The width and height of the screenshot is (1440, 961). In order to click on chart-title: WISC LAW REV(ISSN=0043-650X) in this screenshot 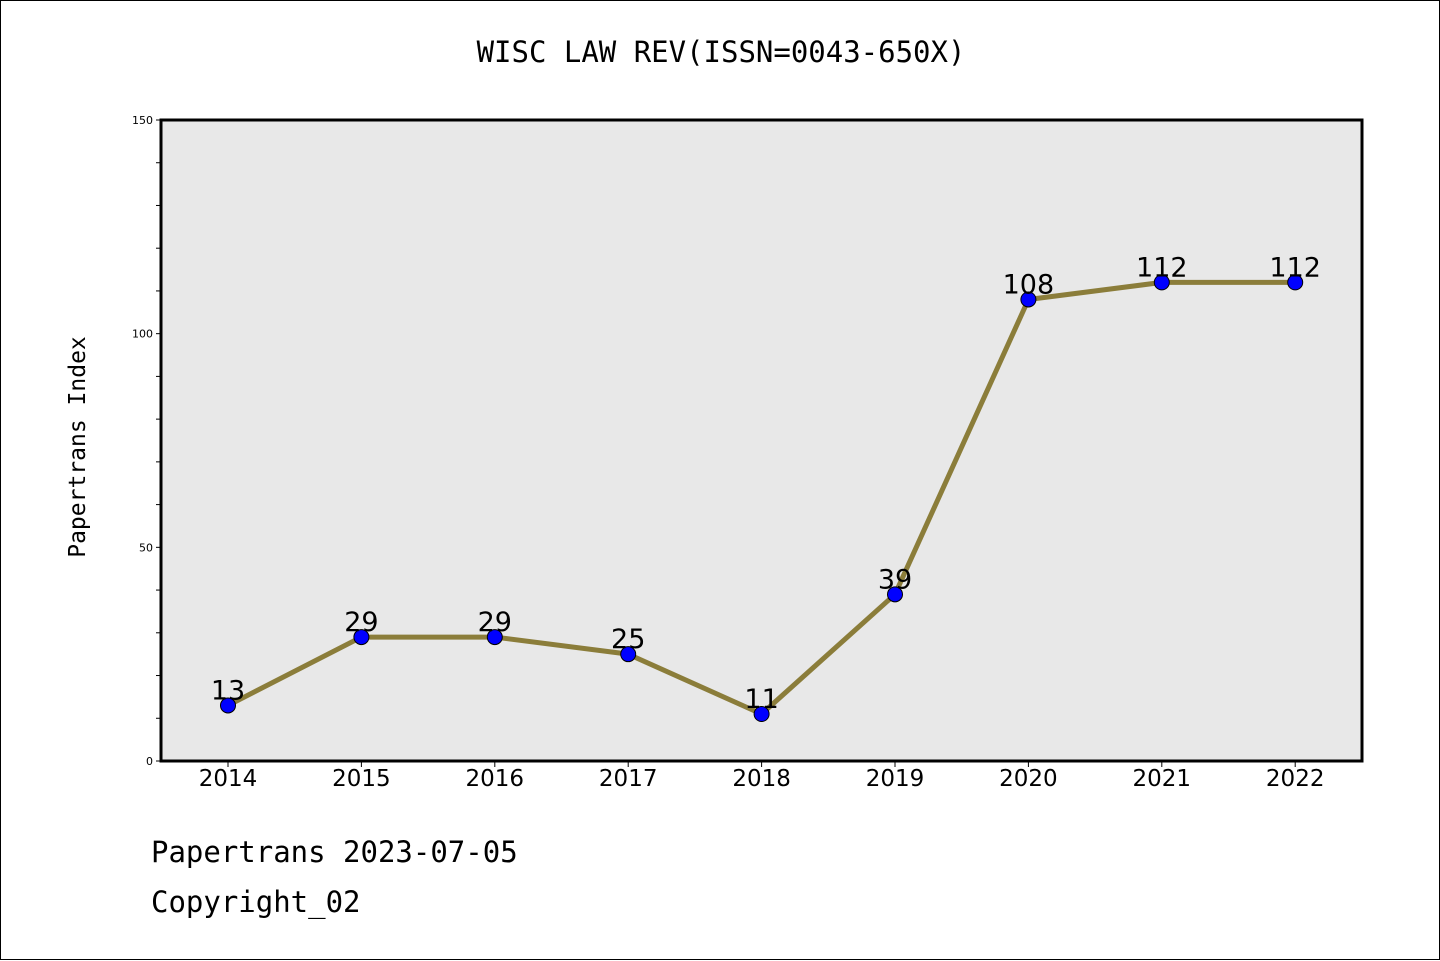, I will do `click(721, 52)`.